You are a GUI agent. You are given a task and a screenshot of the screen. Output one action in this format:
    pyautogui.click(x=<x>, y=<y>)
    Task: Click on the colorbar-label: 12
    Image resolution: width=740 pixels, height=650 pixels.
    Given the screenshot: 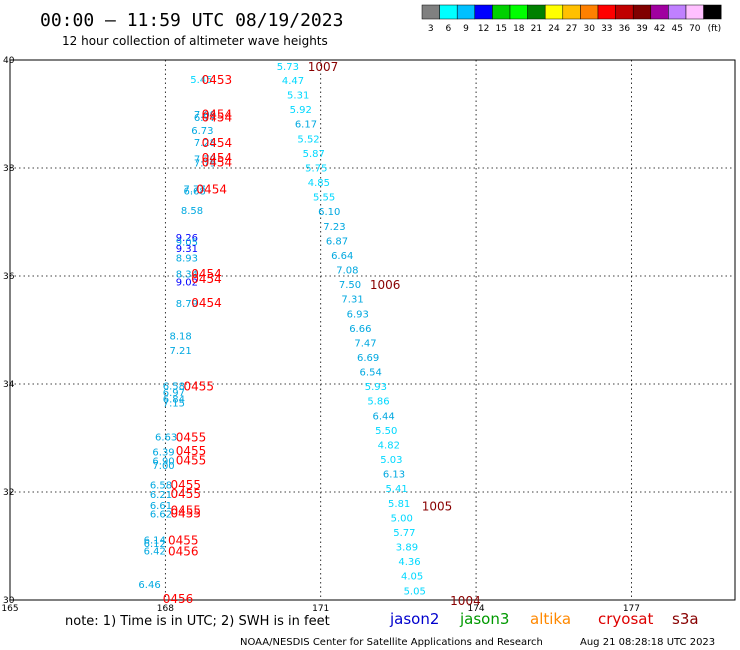 What is the action you would take?
    pyautogui.click(x=483, y=29)
    